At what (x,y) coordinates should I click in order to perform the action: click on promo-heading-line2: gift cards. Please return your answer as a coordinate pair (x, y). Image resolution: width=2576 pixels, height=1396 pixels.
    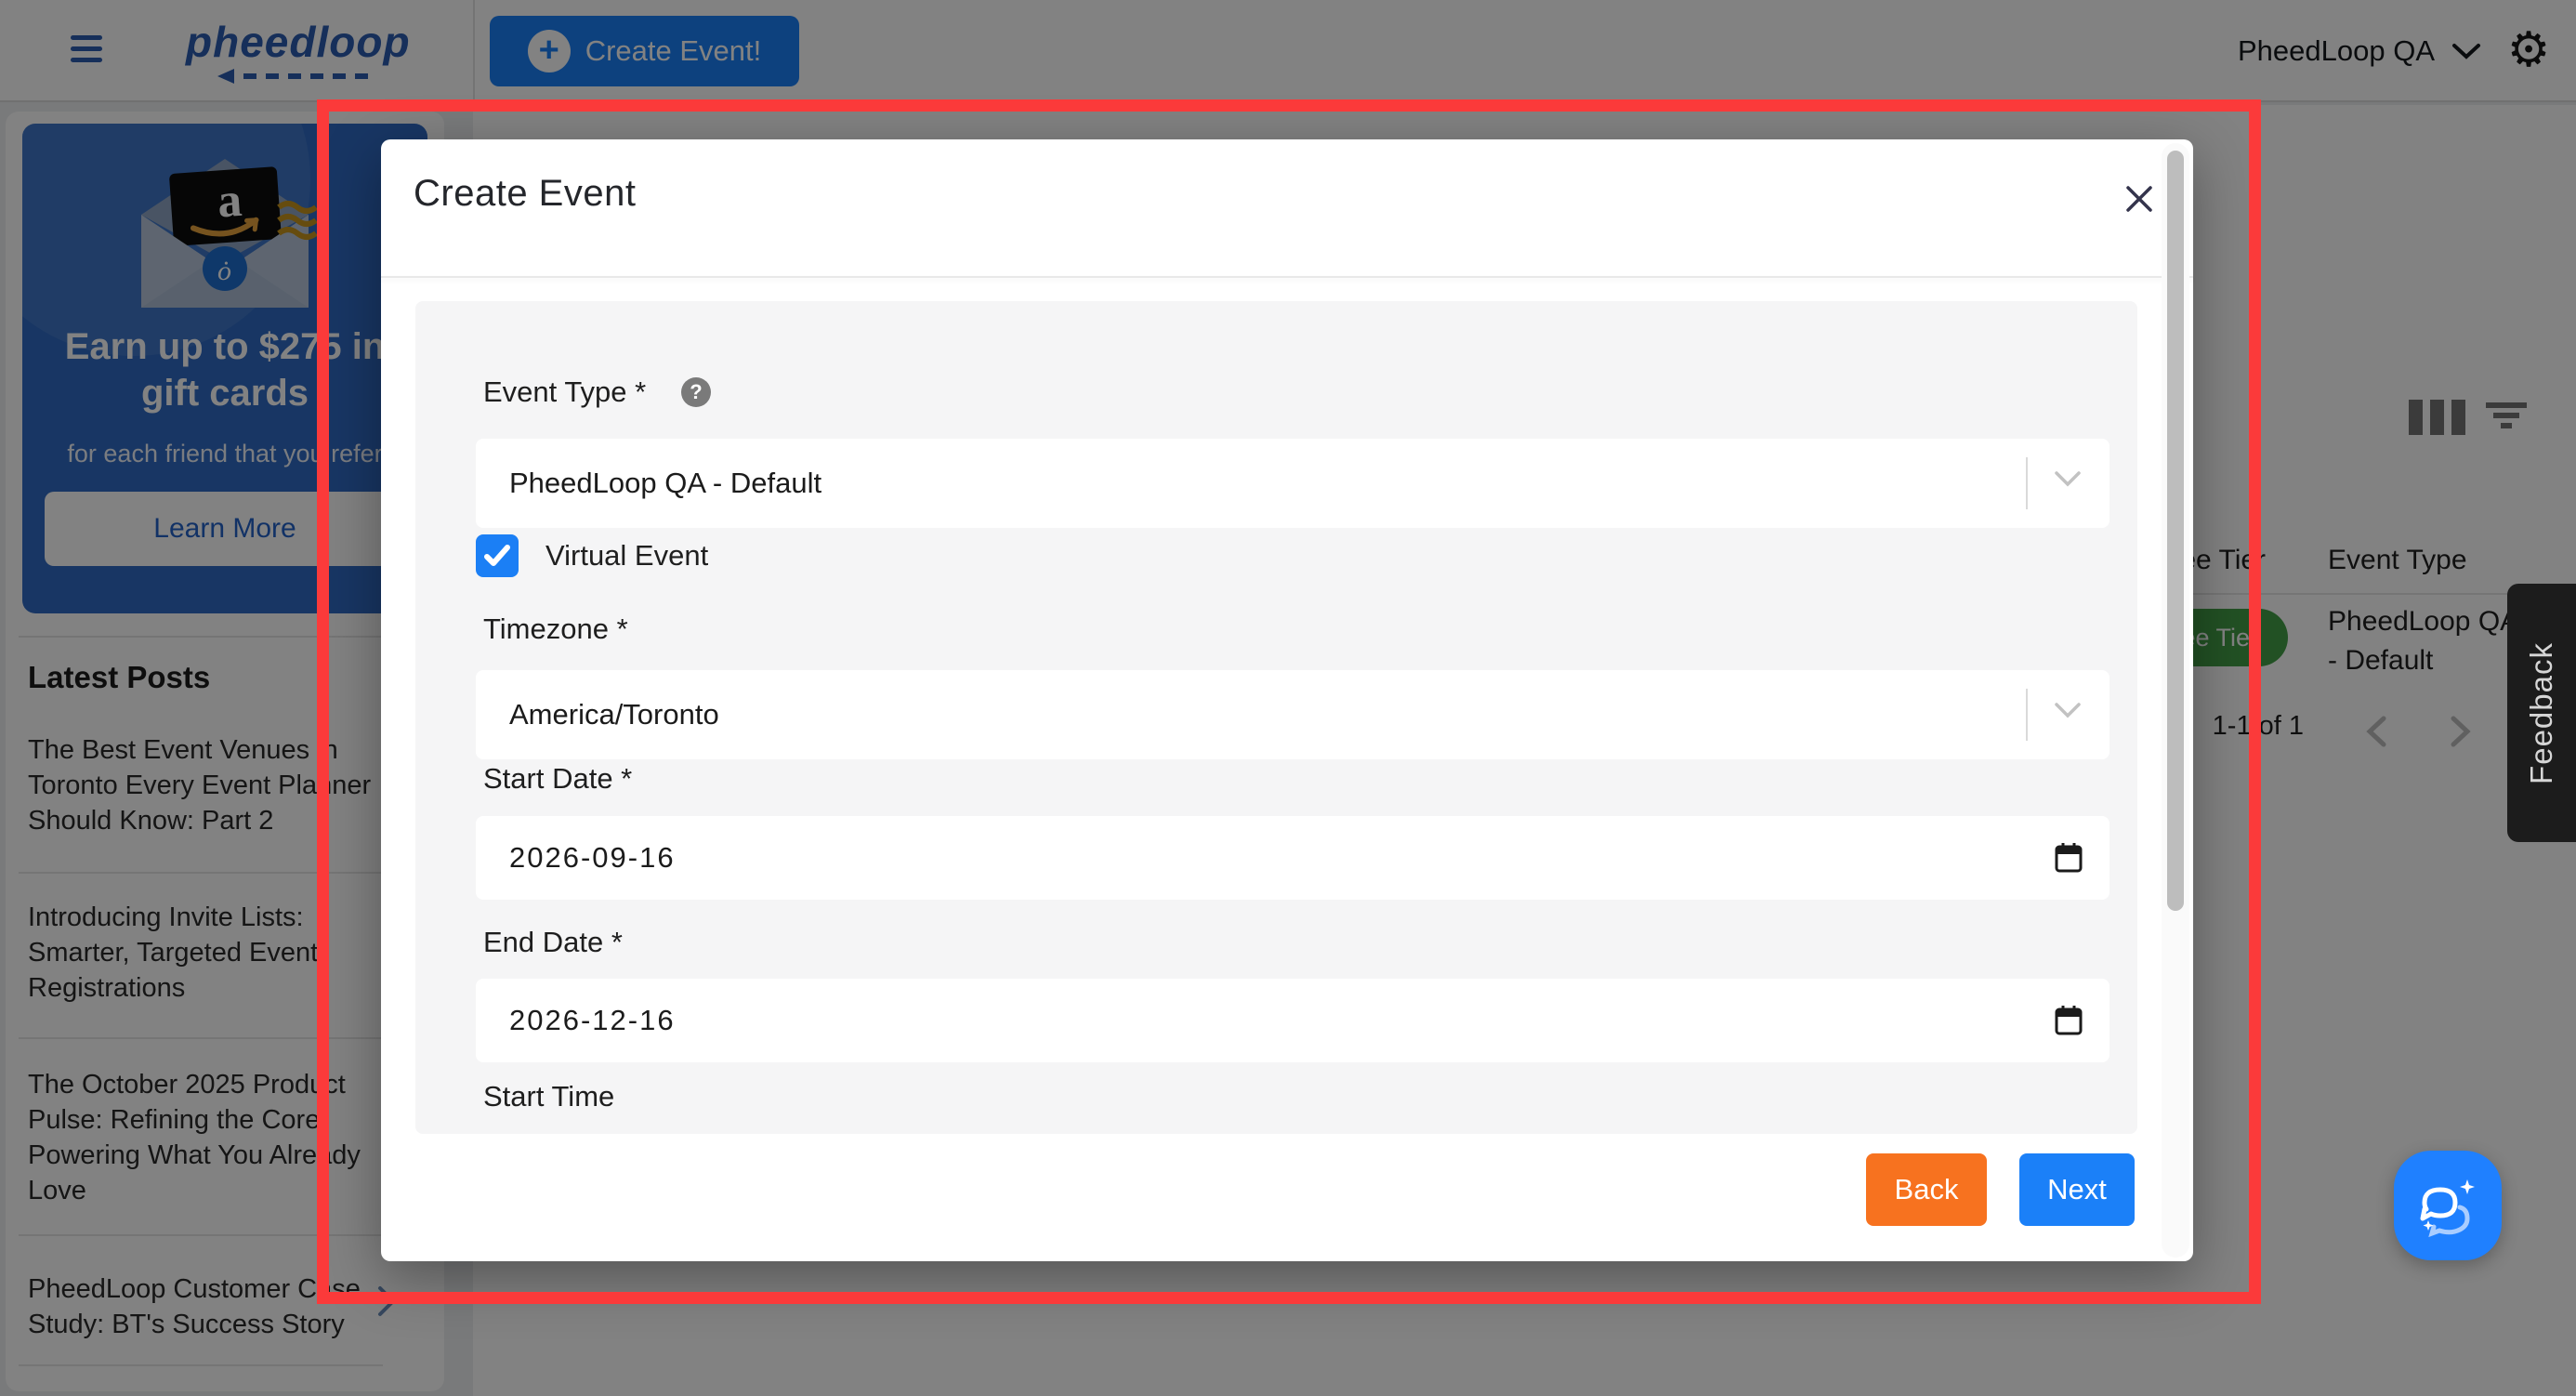
    Looking at the image, I should click on (224, 393).